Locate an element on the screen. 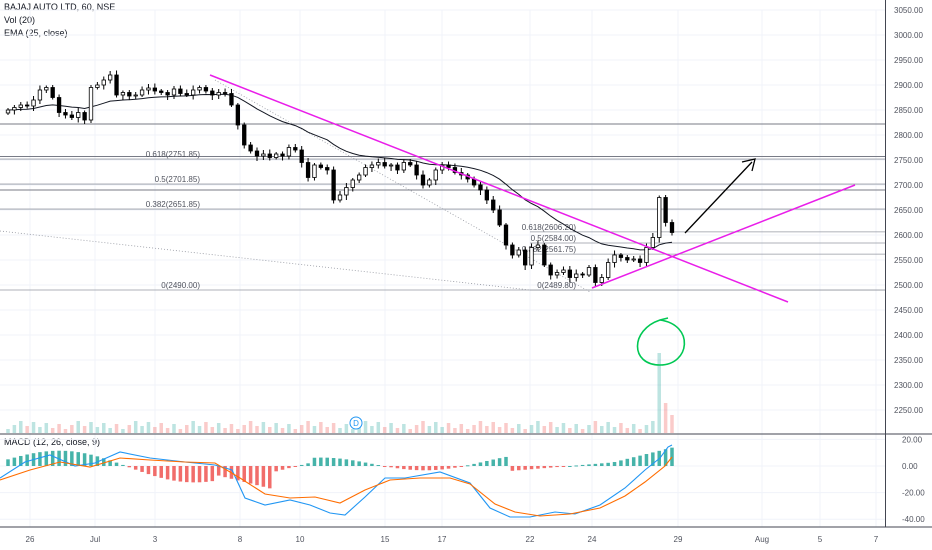 This screenshot has width=932, height=550. fib-level-label: 0.5(2584.00) is located at coordinates (554, 238).